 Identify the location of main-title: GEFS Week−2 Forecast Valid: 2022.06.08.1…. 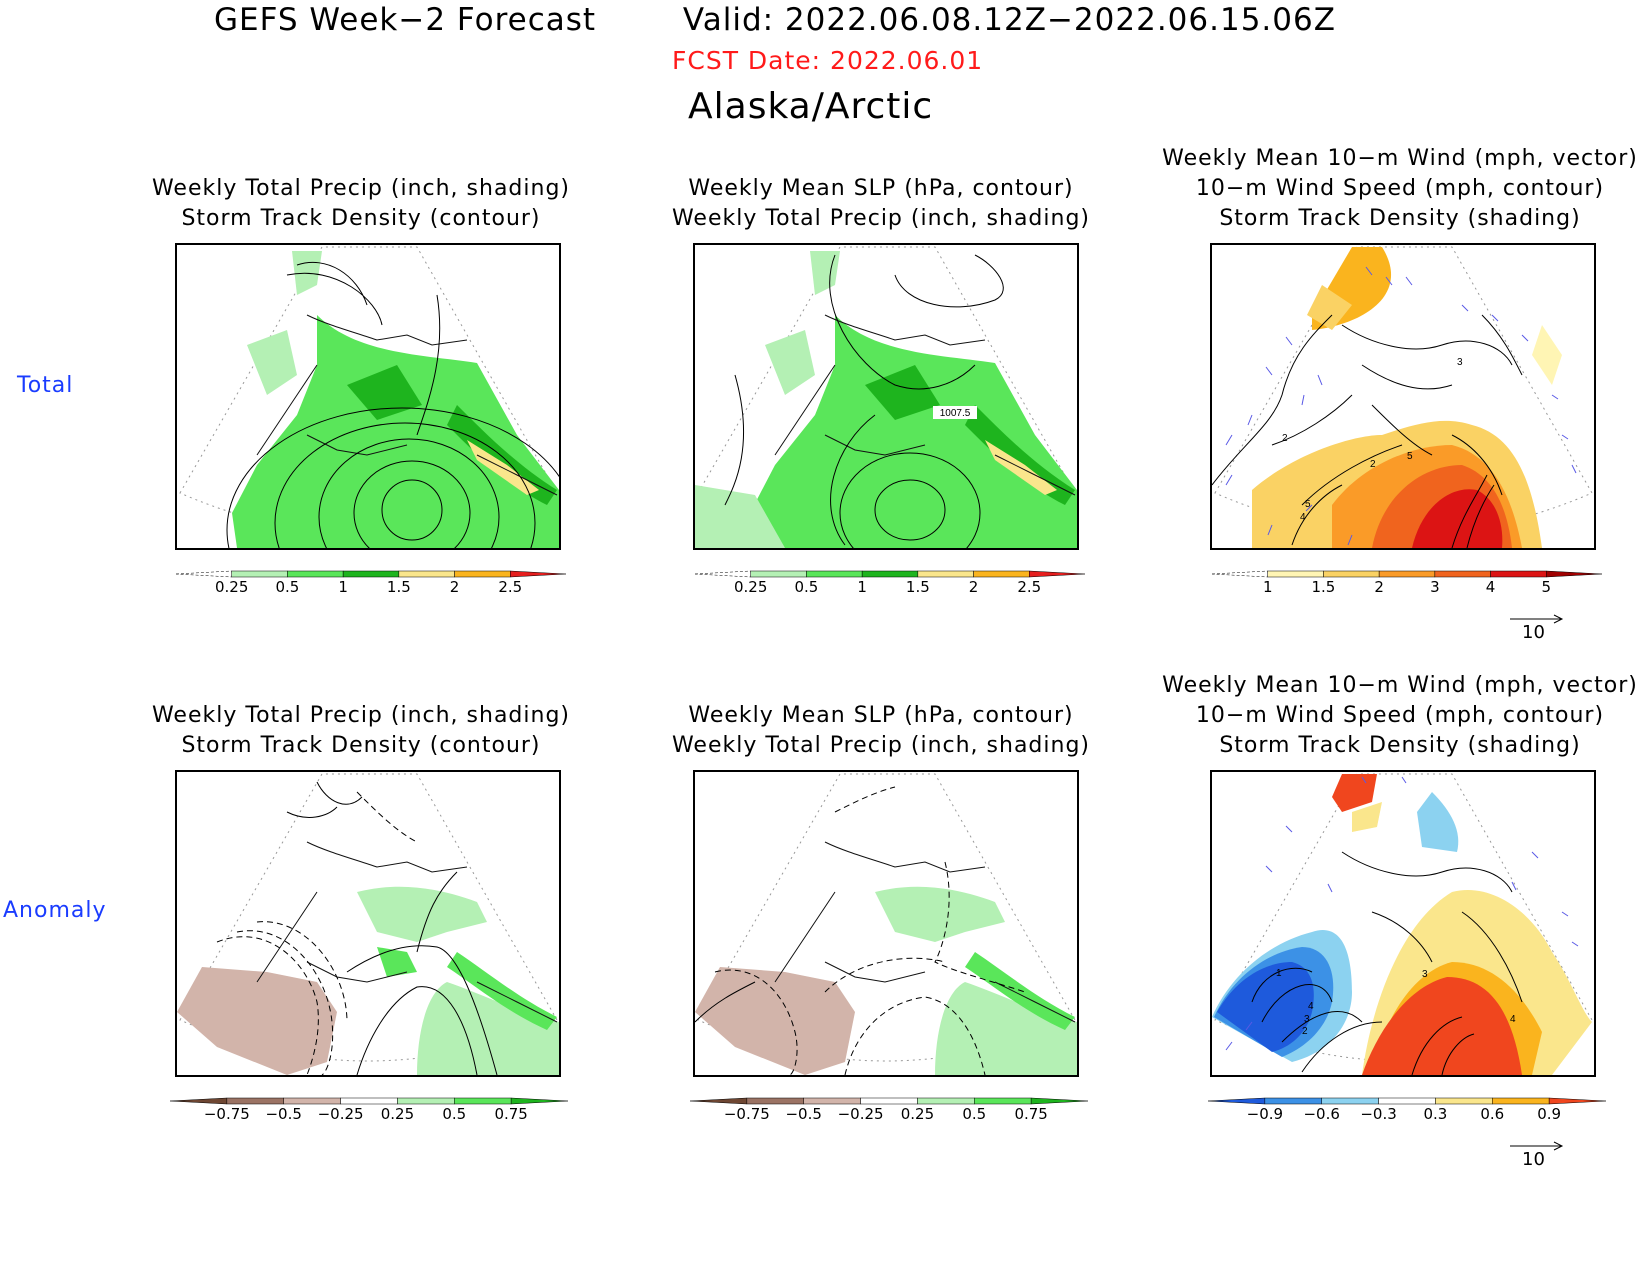
(775, 20).